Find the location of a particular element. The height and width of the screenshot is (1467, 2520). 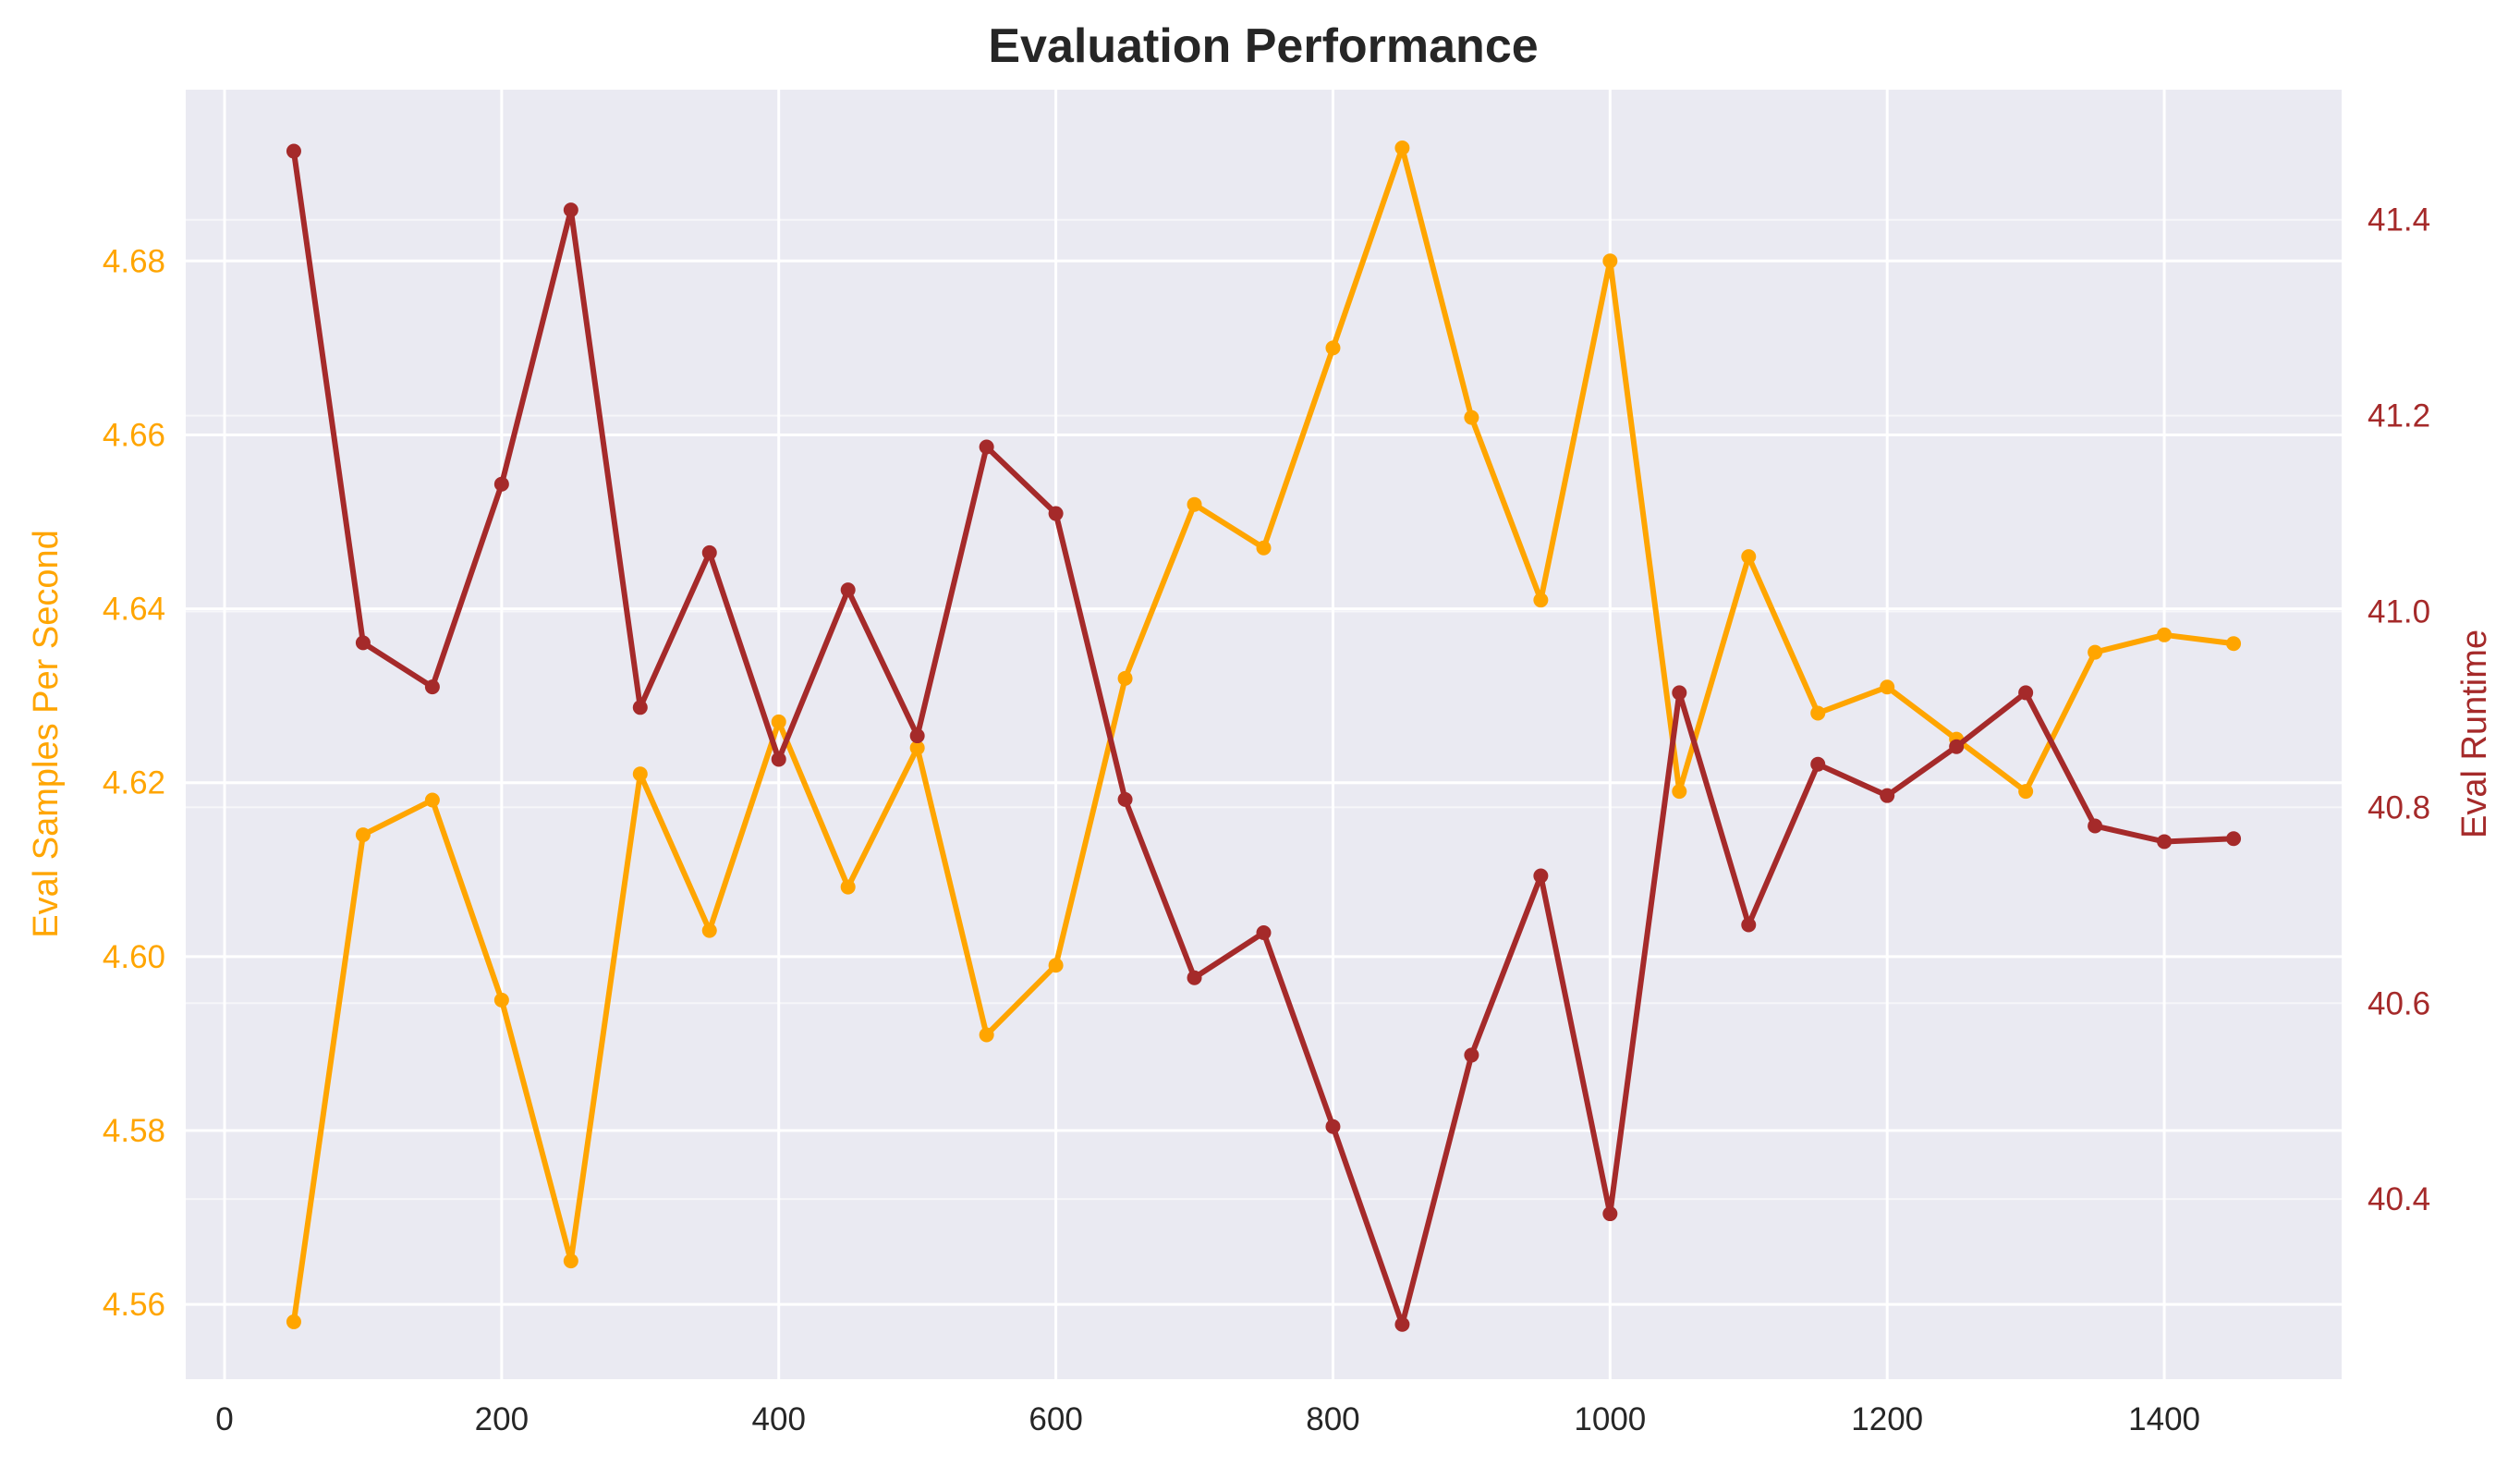

right-y-tick-label: 41.4 is located at coordinates (2399, 220).